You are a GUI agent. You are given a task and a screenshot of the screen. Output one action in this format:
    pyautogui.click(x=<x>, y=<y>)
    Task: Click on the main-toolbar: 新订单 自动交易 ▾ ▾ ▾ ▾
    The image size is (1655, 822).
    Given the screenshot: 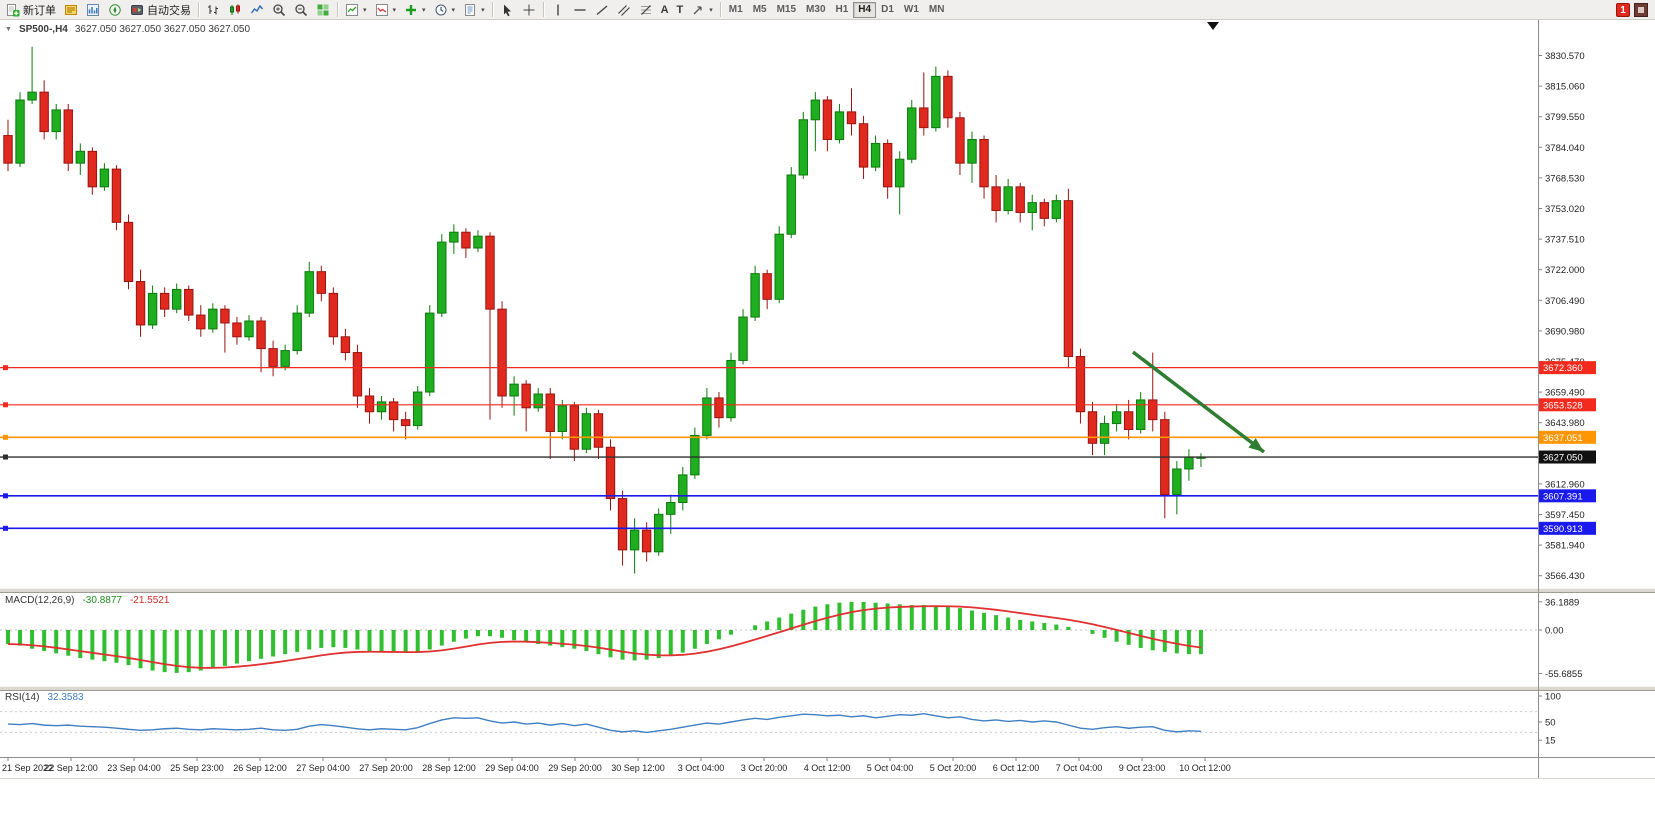 What is the action you would take?
    pyautogui.click(x=827, y=10)
    